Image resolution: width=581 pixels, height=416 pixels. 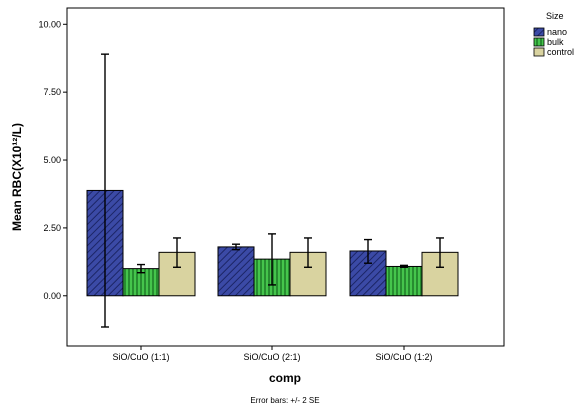 What do you see at coordinates (555, 42) in the screenshot?
I see `legend-label-bulk: bulk` at bounding box center [555, 42].